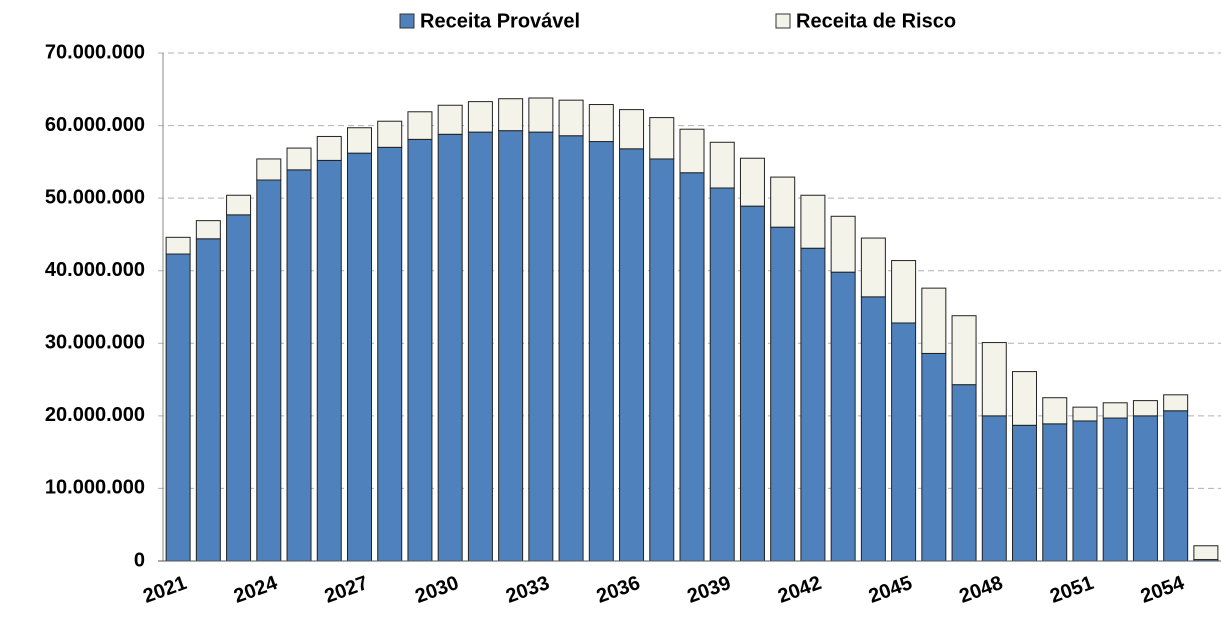 The width and height of the screenshot is (1221, 623). Describe the element at coordinates (618, 590) in the screenshot. I see `x-tick-label: 2036` at that location.